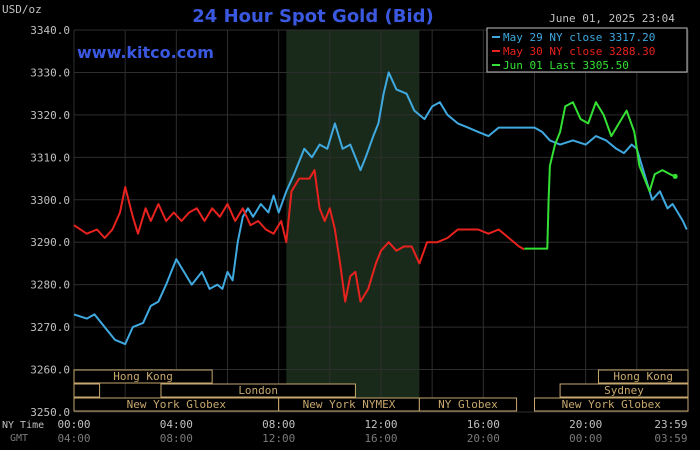  What do you see at coordinates (566, 65) in the screenshot?
I see `legend-entry: Jun 01 Last 3305.50` at bounding box center [566, 65].